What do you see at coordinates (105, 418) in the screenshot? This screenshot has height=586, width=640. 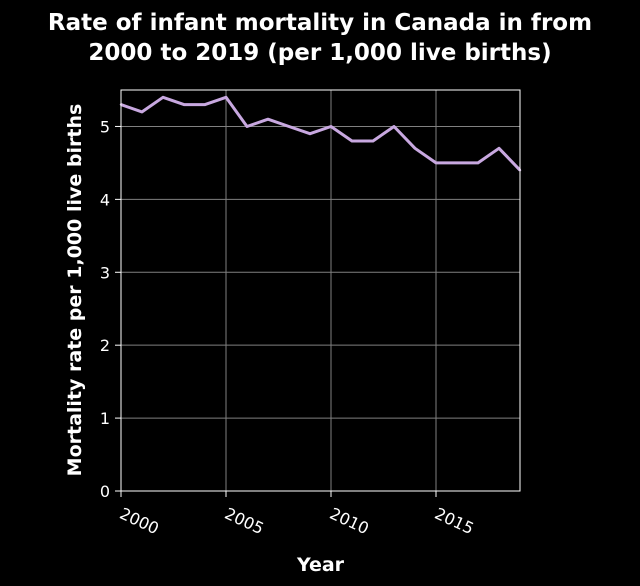 I see `y-tick-label: 1` at bounding box center [105, 418].